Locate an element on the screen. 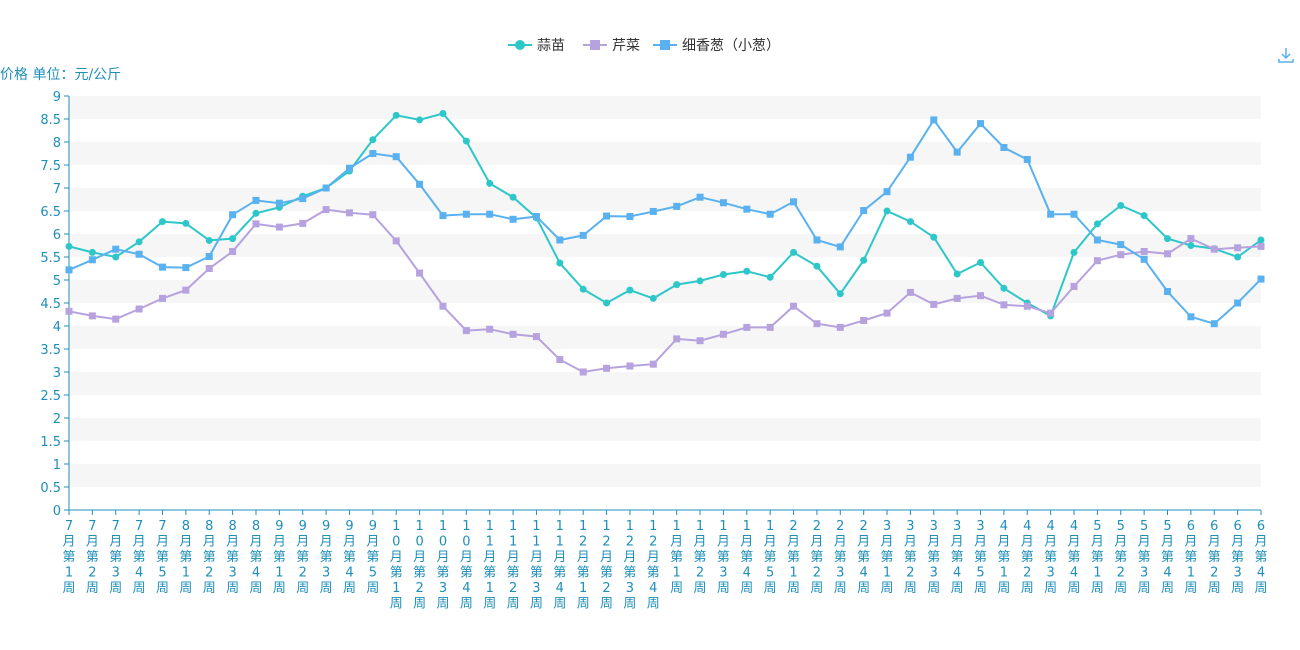 This screenshot has height=650, width=1300. legend-item: 芹菜 is located at coordinates (611, 46).